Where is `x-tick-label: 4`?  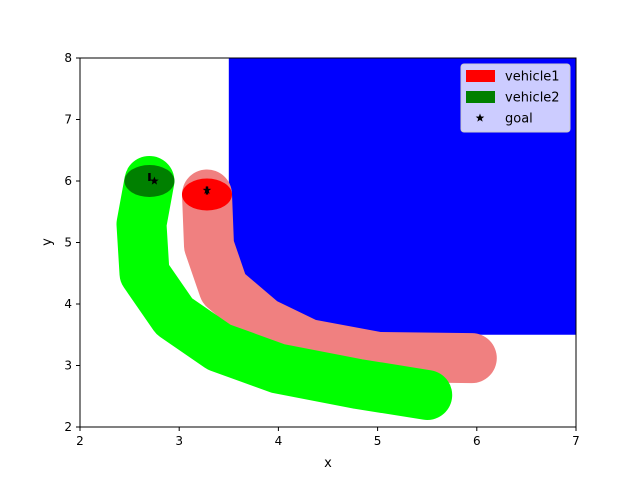
x-tick-label: 4 is located at coordinates (279, 441).